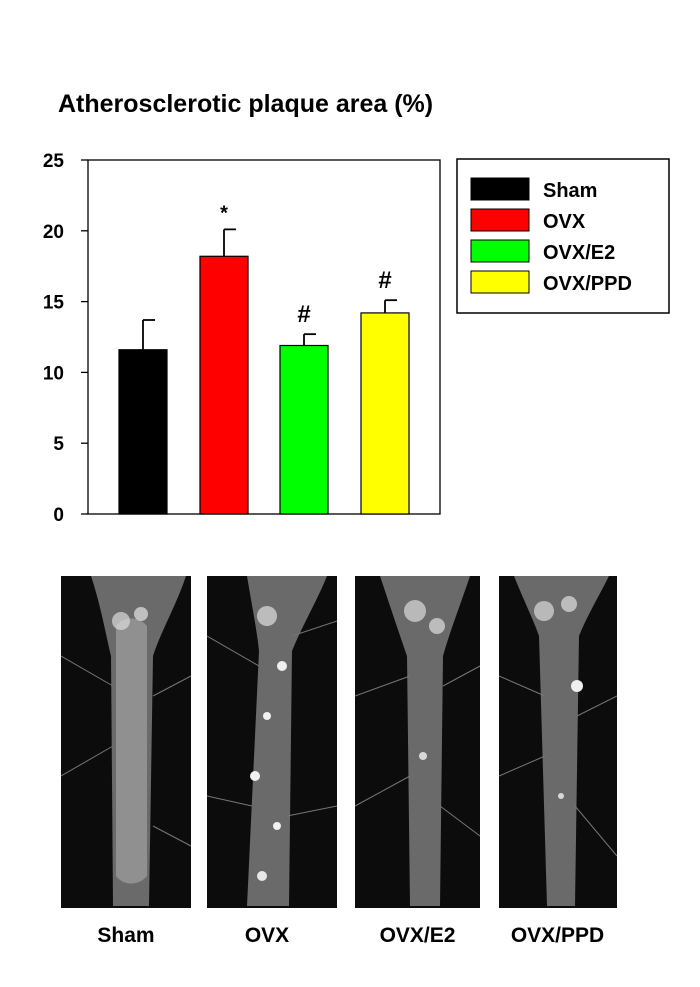  What do you see at coordinates (58, 444) in the screenshot?
I see `y-tick-label: 5` at bounding box center [58, 444].